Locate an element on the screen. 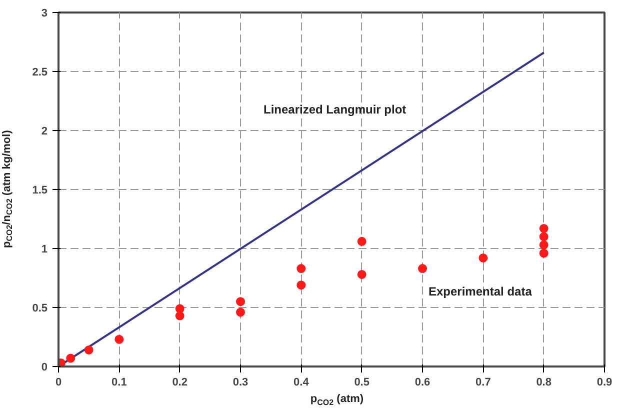  y-tick-label: 2.5 is located at coordinates (40, 72).